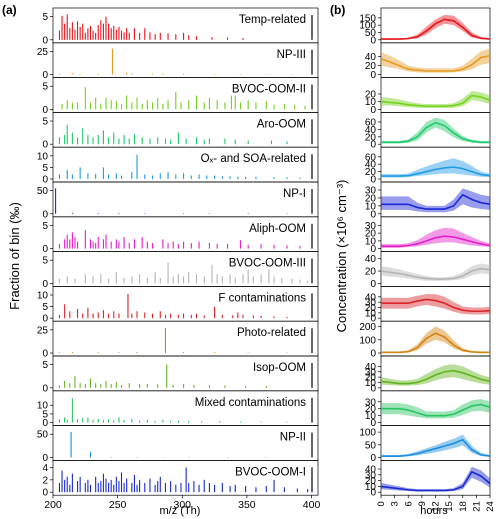  Describe the element at coordinates (43, 52) in the screenshot. I see `y-tick-label: 25` at that location.